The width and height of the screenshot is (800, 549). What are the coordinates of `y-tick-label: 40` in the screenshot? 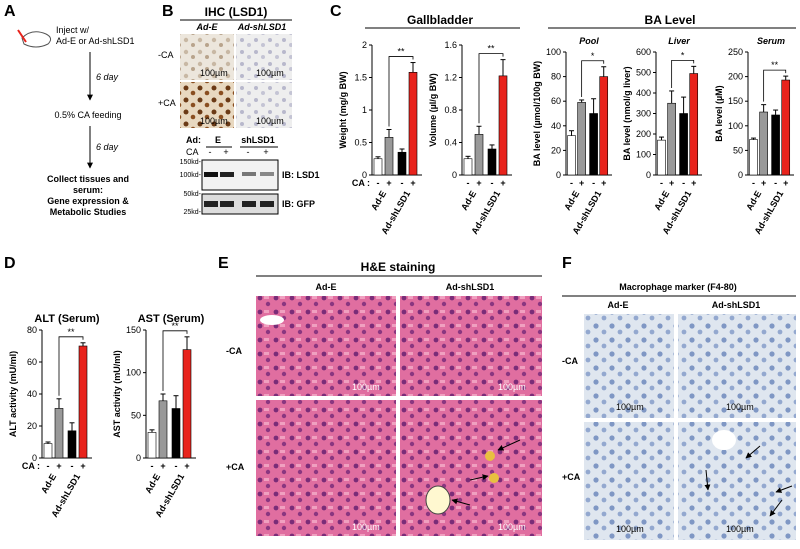 It's located at (32, 394).